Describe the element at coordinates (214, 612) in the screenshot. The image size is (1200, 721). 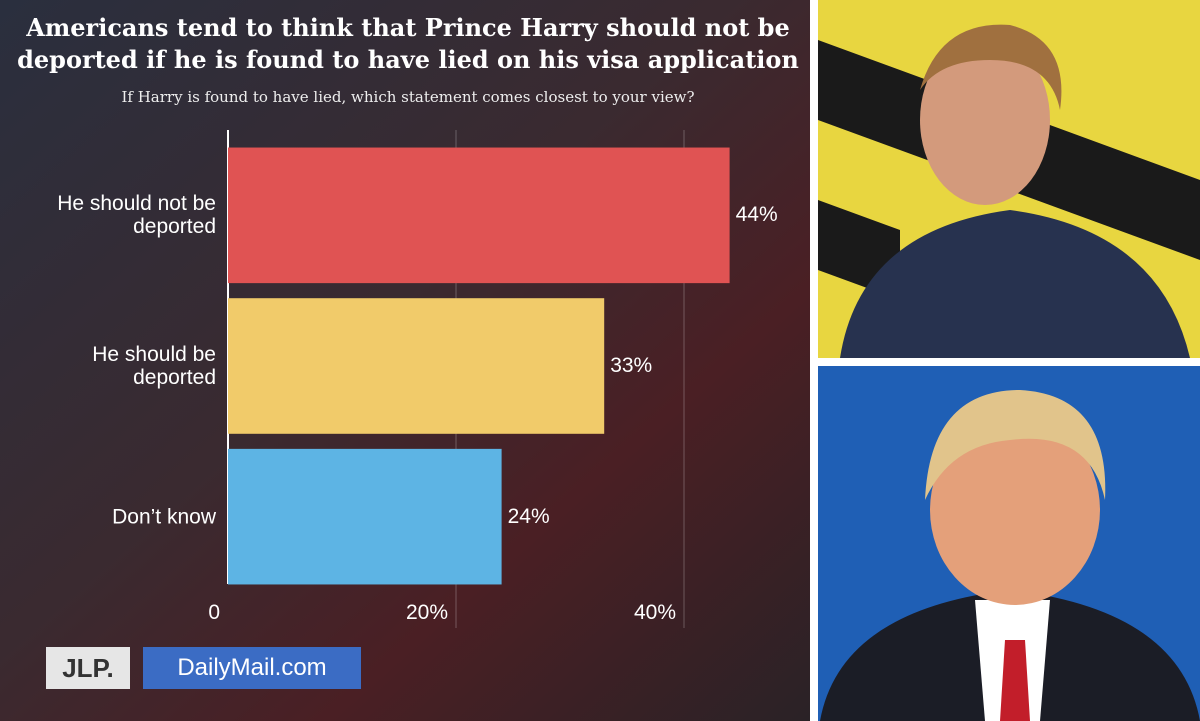
I see `x-tick-label: 0` at that location.